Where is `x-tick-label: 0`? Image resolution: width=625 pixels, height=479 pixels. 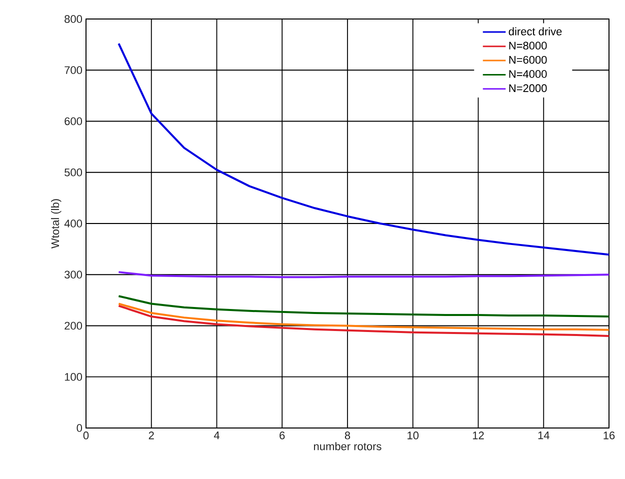 x-tick-label: 0 is located at coordinates (86, 436).